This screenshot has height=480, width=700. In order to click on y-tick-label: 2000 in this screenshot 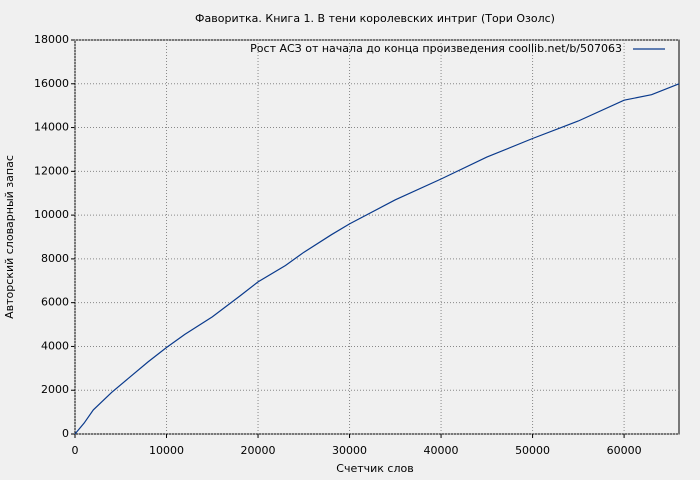, I will do `click(55, 389)`.